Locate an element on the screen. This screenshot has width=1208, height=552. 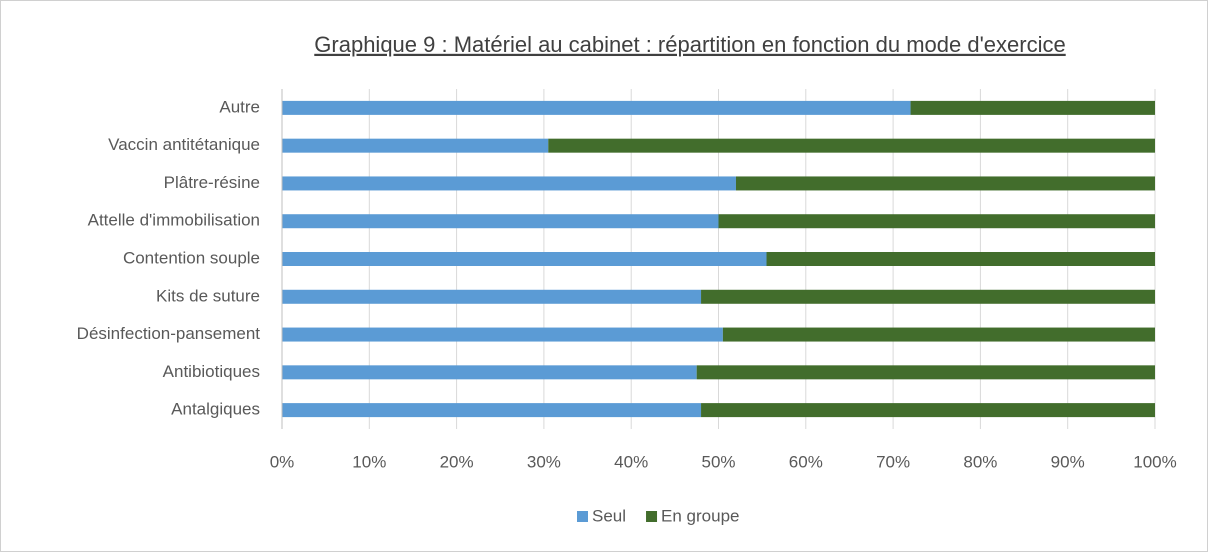
x-tick-label: 0% is located at coordinates (282, 461).